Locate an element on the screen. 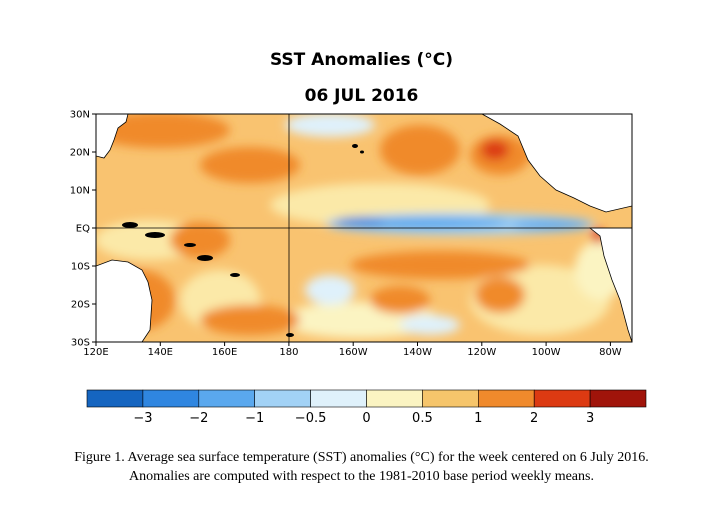 The width and height of the screenshot is (723, 518). longitude-axis: 120E 140E 160E 180 160W 140W 120W 100W 80W is located at coordinates (352, 350).